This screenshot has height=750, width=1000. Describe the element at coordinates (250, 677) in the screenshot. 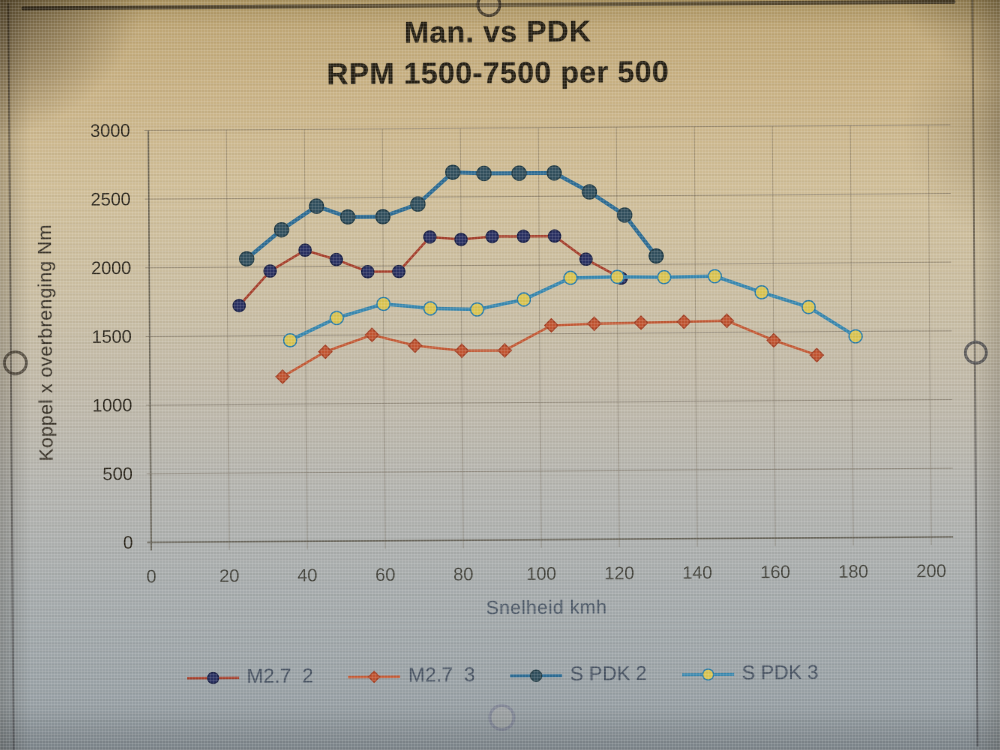

I see `legend-item-m27-2: M2.7 2` at that location.